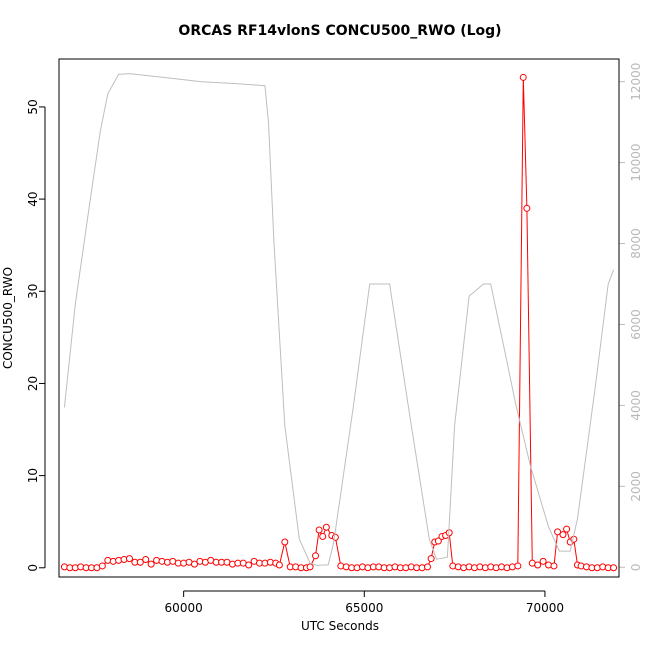 This screenshot has height=650, width=650. Describe the element at coordinates (636, 324) in the screenshot. I see `y2-tick-label: 6000` at that location.